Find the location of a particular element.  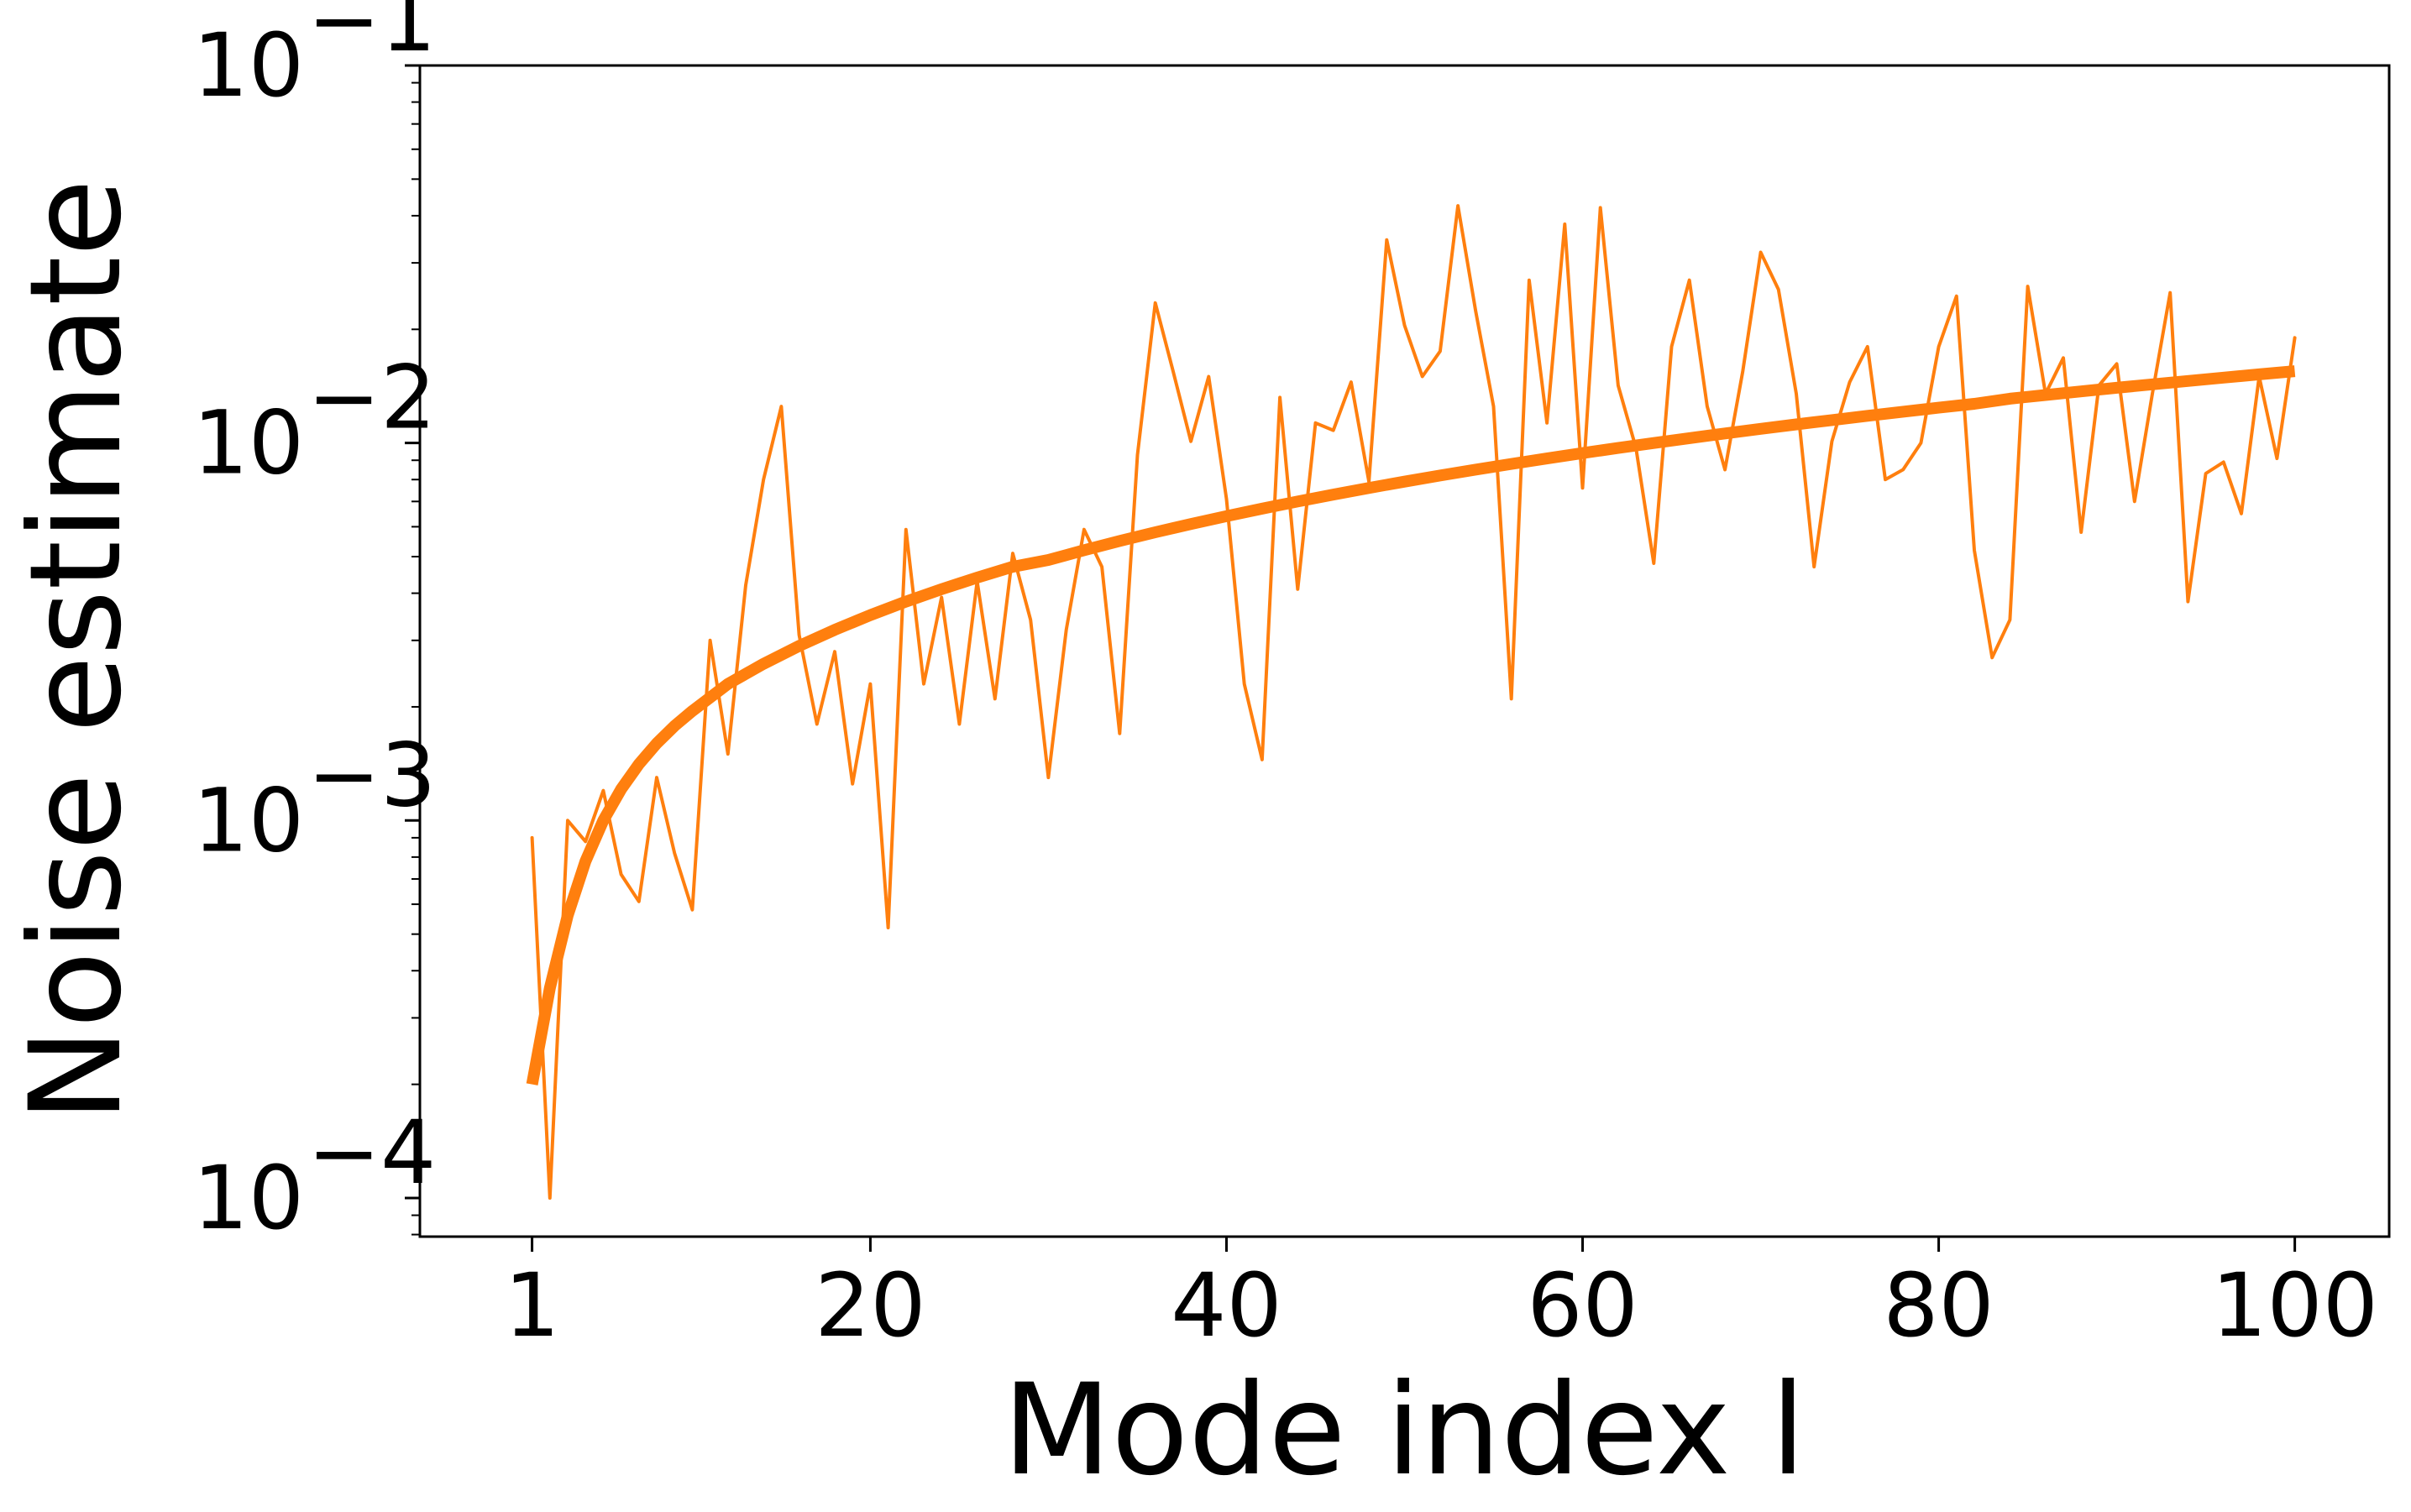

y-axis-label: Noise estimate is located at coordinates (76, 650).